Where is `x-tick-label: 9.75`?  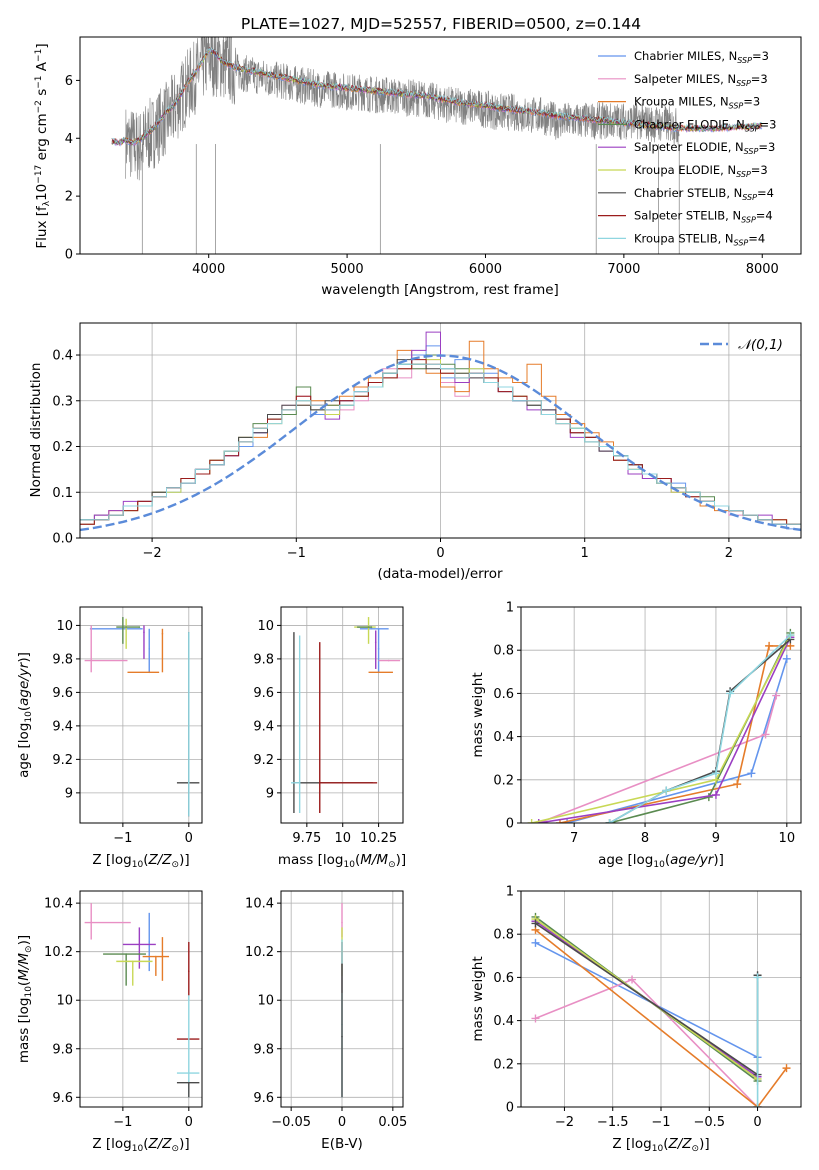 x-tick-label: 9.75 is located at coordinates (306, 838).